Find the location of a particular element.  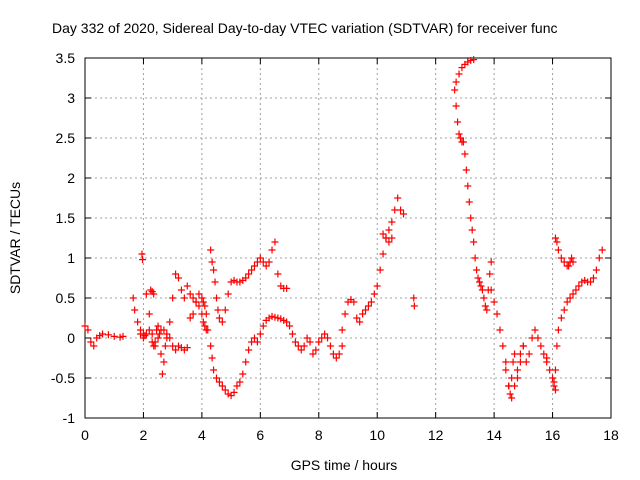

x-tick-label: 12 is located at coordinates (436, 435).